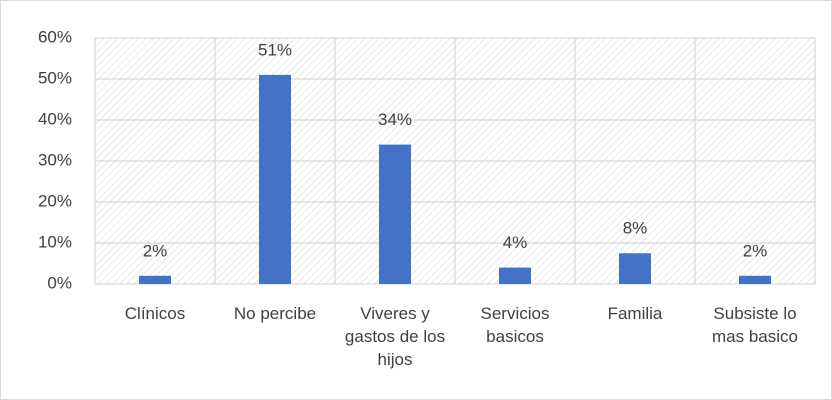  Describe the element at coordinates (635, 228) in the screenshot. I see `data-label: 8%` at that location.